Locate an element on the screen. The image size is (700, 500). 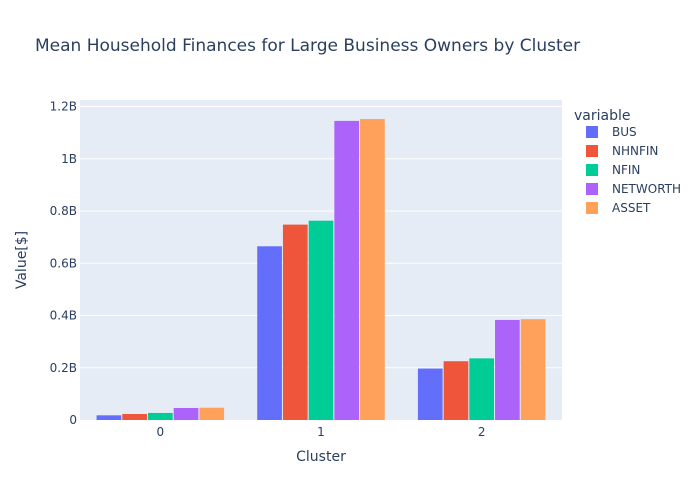
y-tick-label: 0.6B is located at coordinates (63, 263).